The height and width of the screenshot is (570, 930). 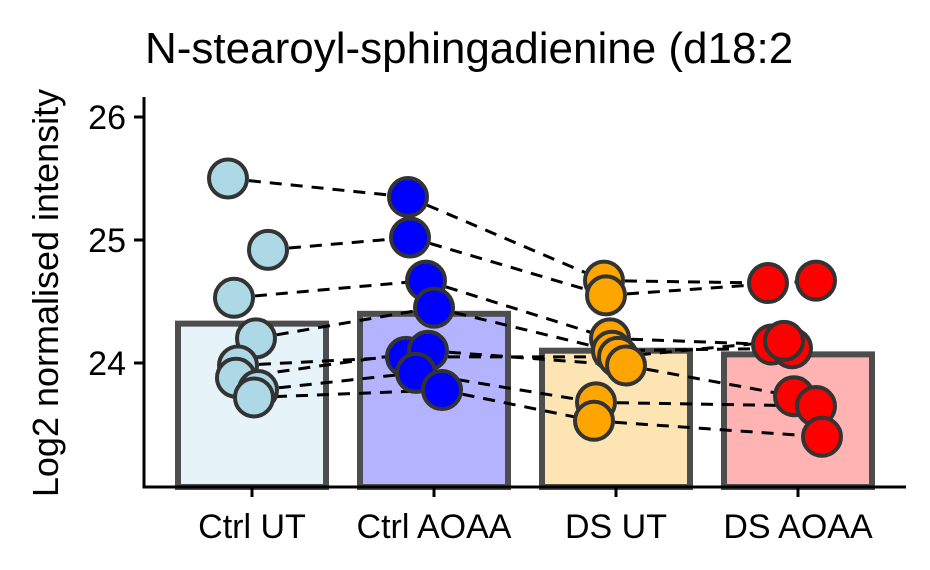 I want to click on chart-title: N-stearoyl-sphingadienine (d18:2, so click(x=469, y=48).